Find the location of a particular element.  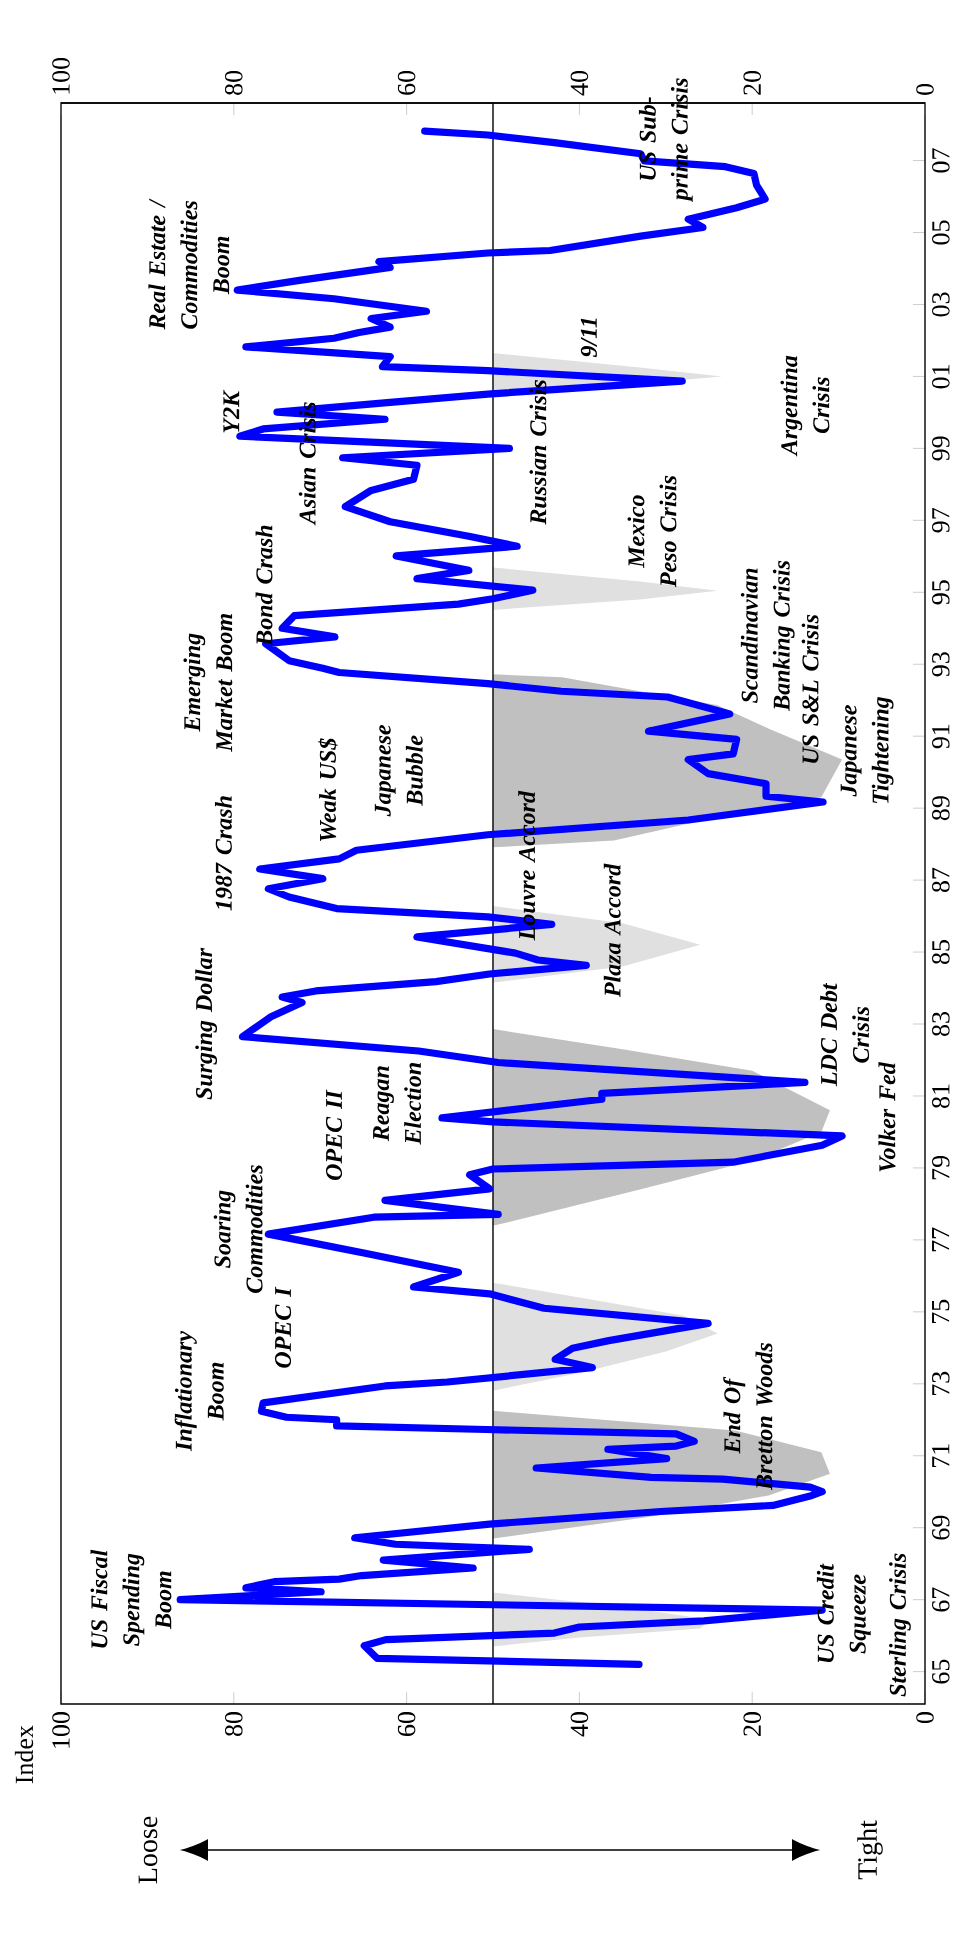

annotation: Louvre Accord is located at coordinates (527, 865).